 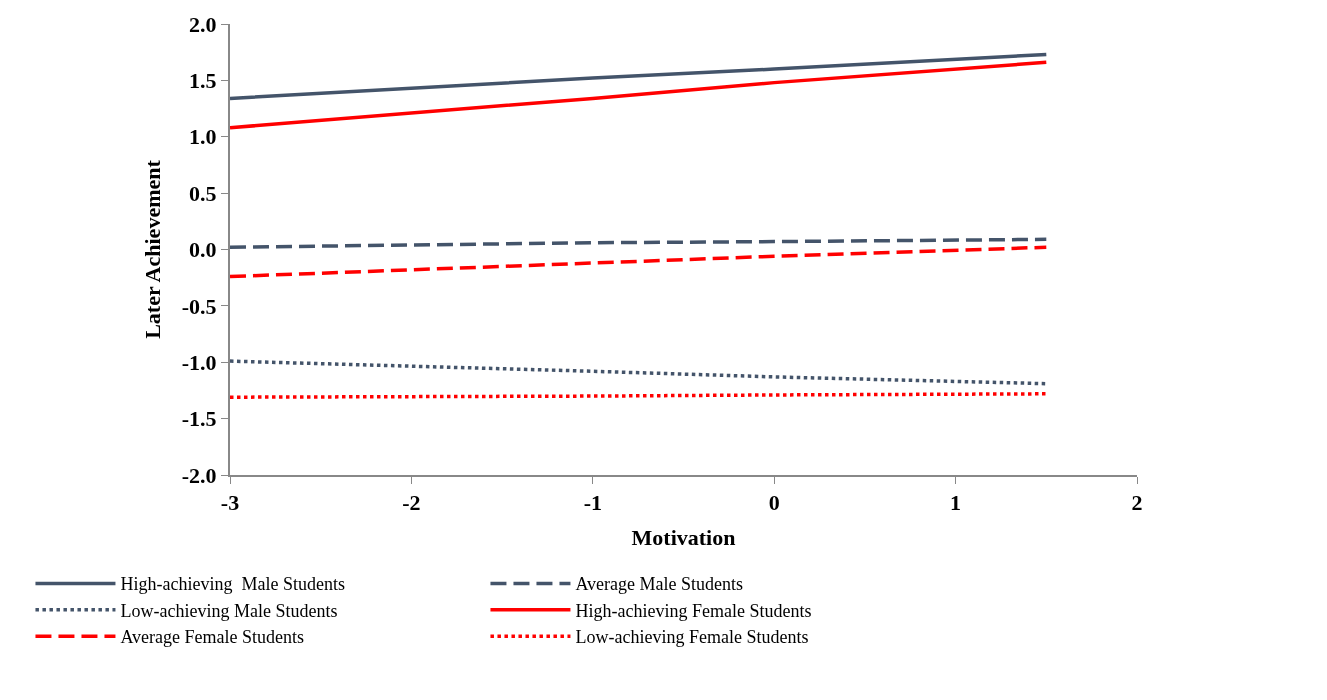 I want to click on y-tick-label: -2.0, so click(x=199, y=475).